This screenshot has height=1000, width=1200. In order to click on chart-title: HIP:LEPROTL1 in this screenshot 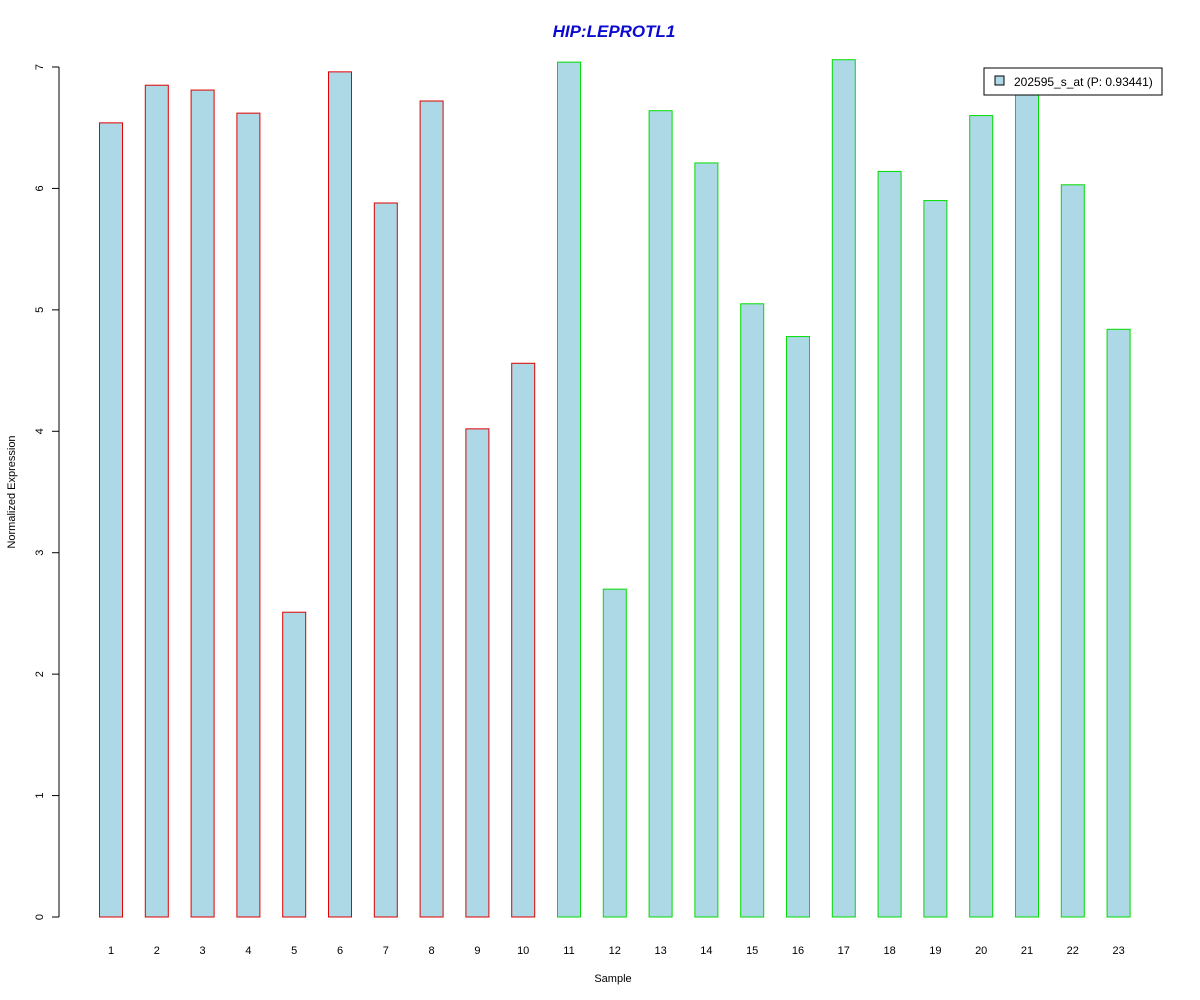, I will do `click(614, 31)`.